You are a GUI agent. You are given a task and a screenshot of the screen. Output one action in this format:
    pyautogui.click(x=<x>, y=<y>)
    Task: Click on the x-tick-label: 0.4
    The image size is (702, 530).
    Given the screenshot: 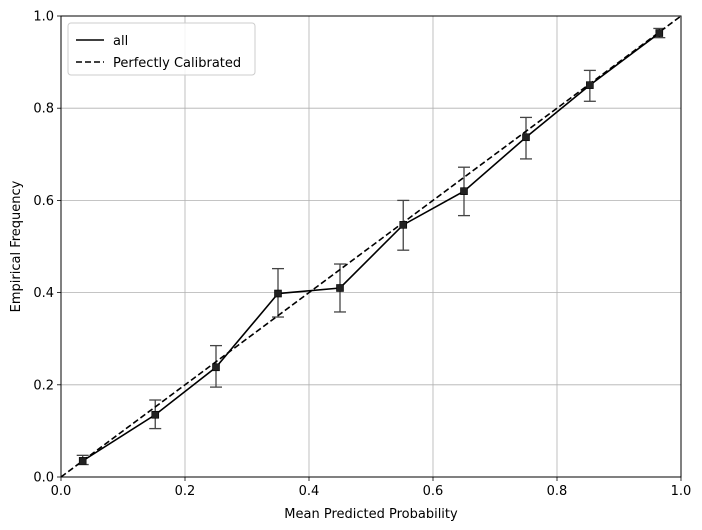 What is the action you would take?
    pyautogui.click(x=309, y=491)
    